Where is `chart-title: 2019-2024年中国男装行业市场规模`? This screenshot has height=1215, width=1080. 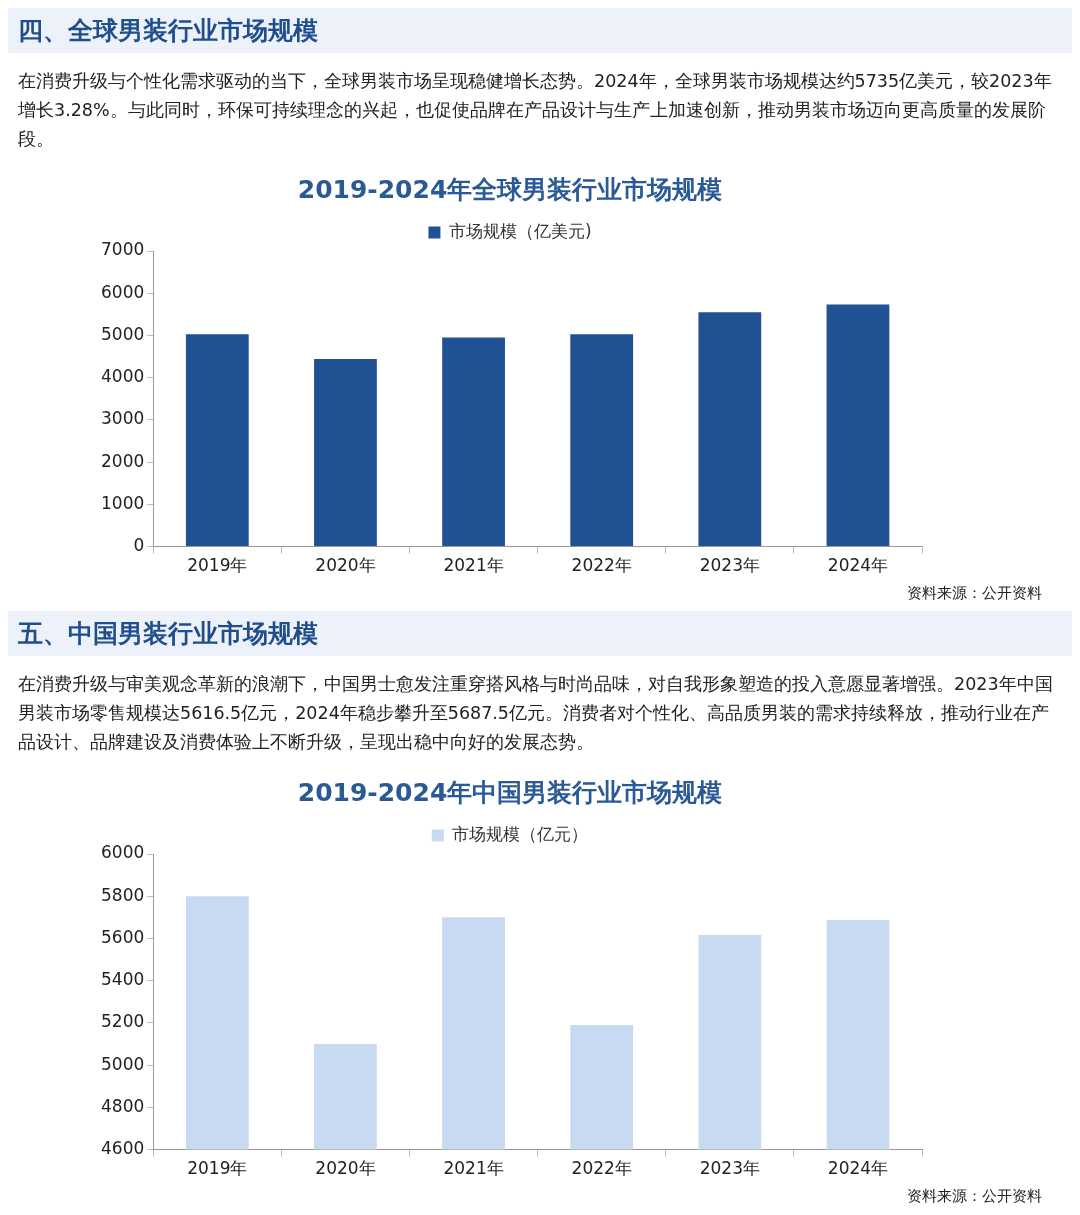
chart-title: 2019-2024年中国男装行业市场规模 is located at coordinates (510, 792).